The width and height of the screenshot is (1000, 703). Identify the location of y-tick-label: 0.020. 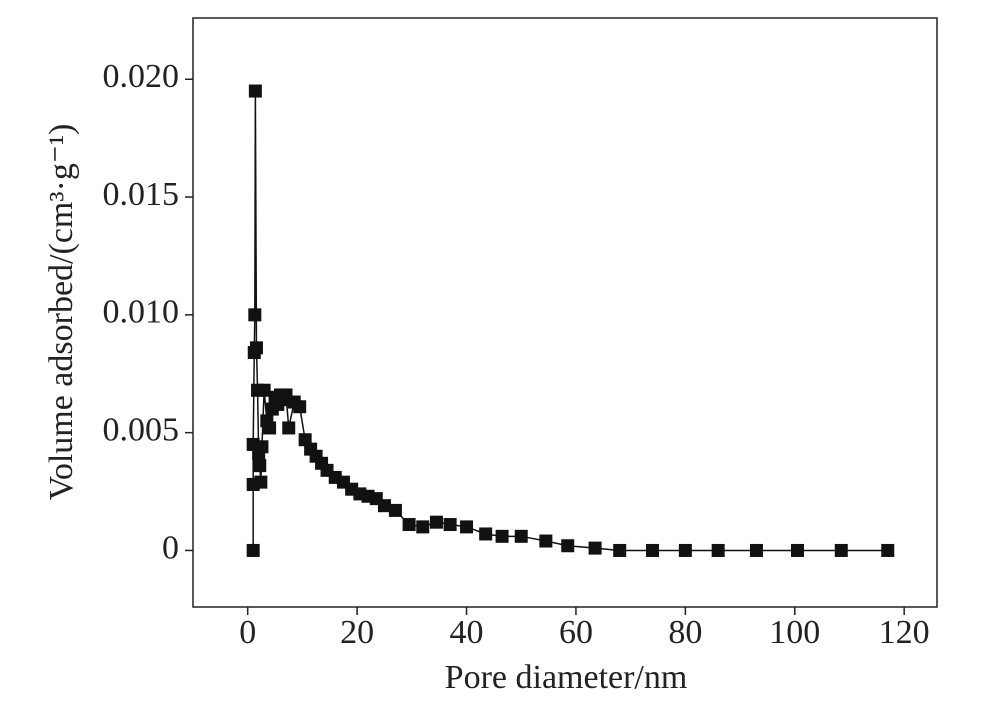
(141, 76).